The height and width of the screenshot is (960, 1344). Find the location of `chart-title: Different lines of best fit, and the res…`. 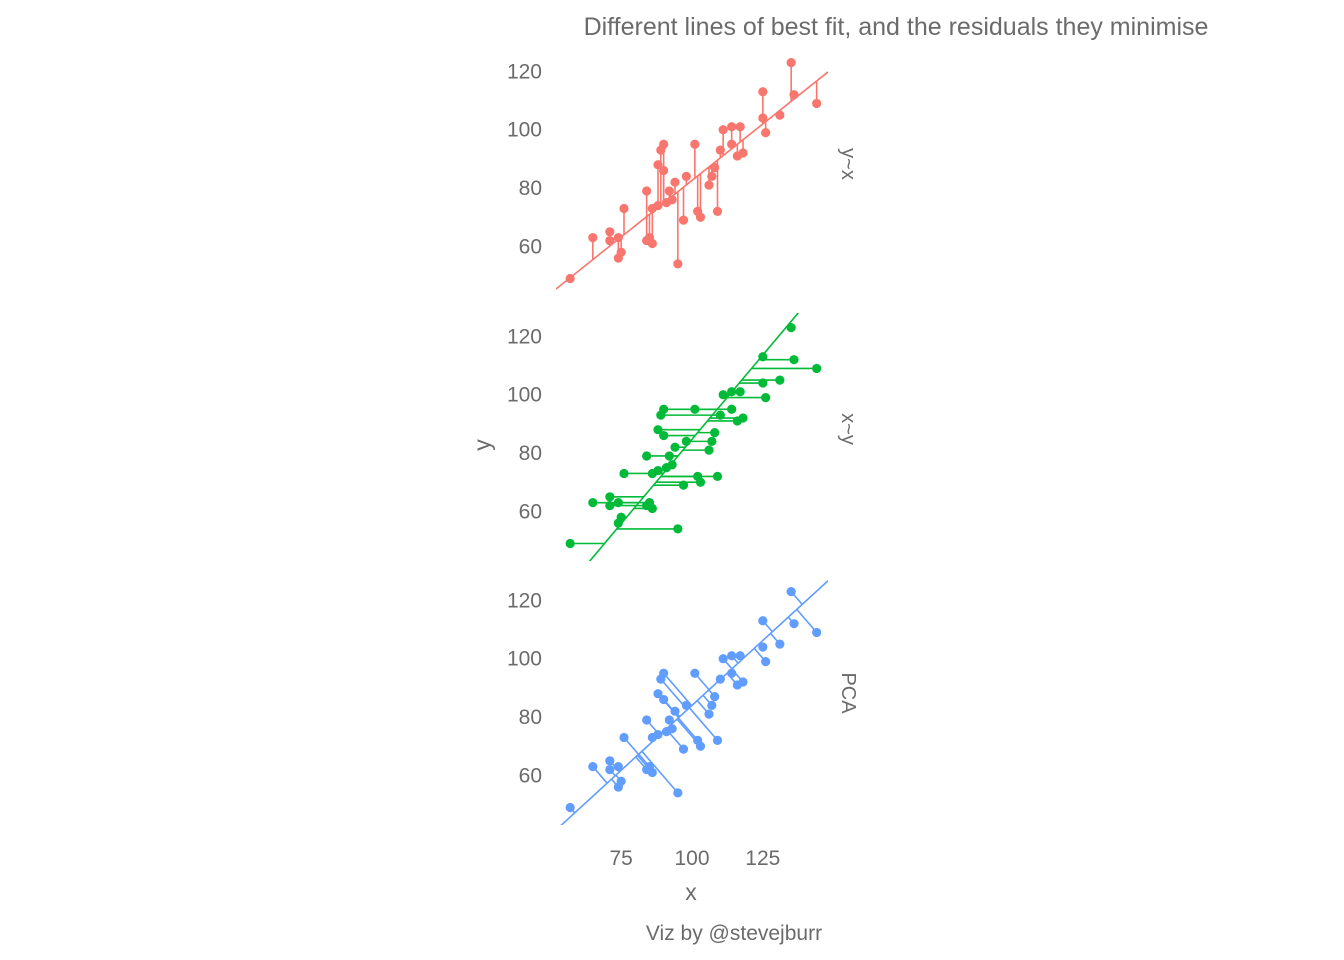

chart-title: Different lines of best fit, and the res… is located at coordinates (896, 27).